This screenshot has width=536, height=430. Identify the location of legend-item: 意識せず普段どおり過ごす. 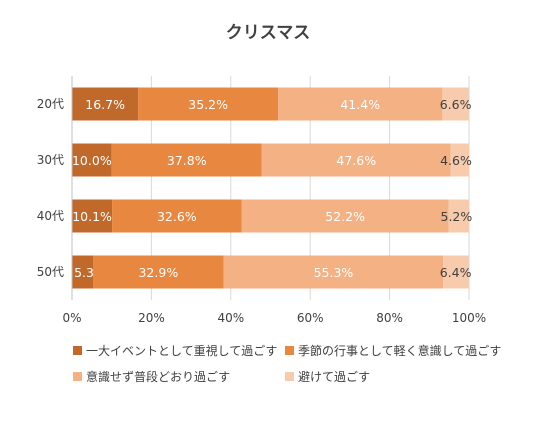
(151, 376).